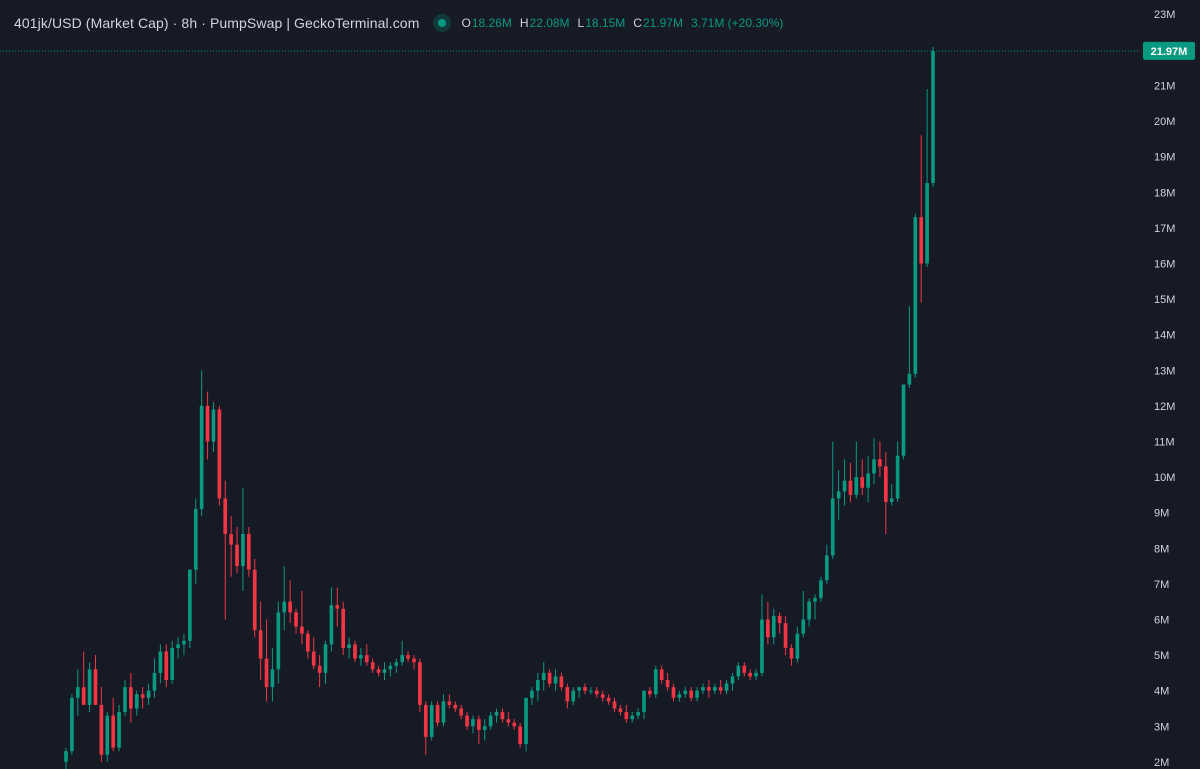 The height and width of the screenshot is (769, 1200). I want to click on open-label: O, so click(466, 23).